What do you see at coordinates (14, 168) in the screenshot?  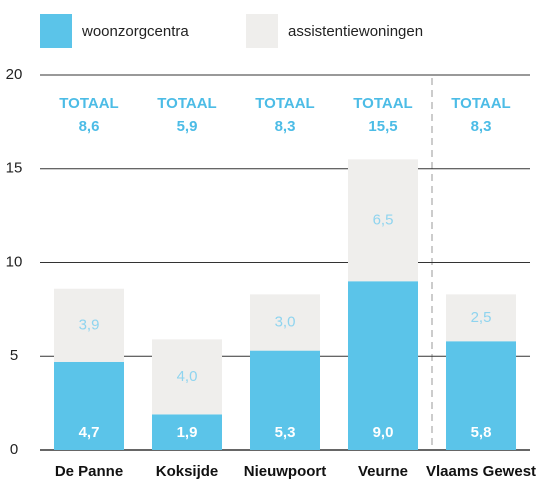 I see `y-tick-label: 15` at bounding box center [14, 168].